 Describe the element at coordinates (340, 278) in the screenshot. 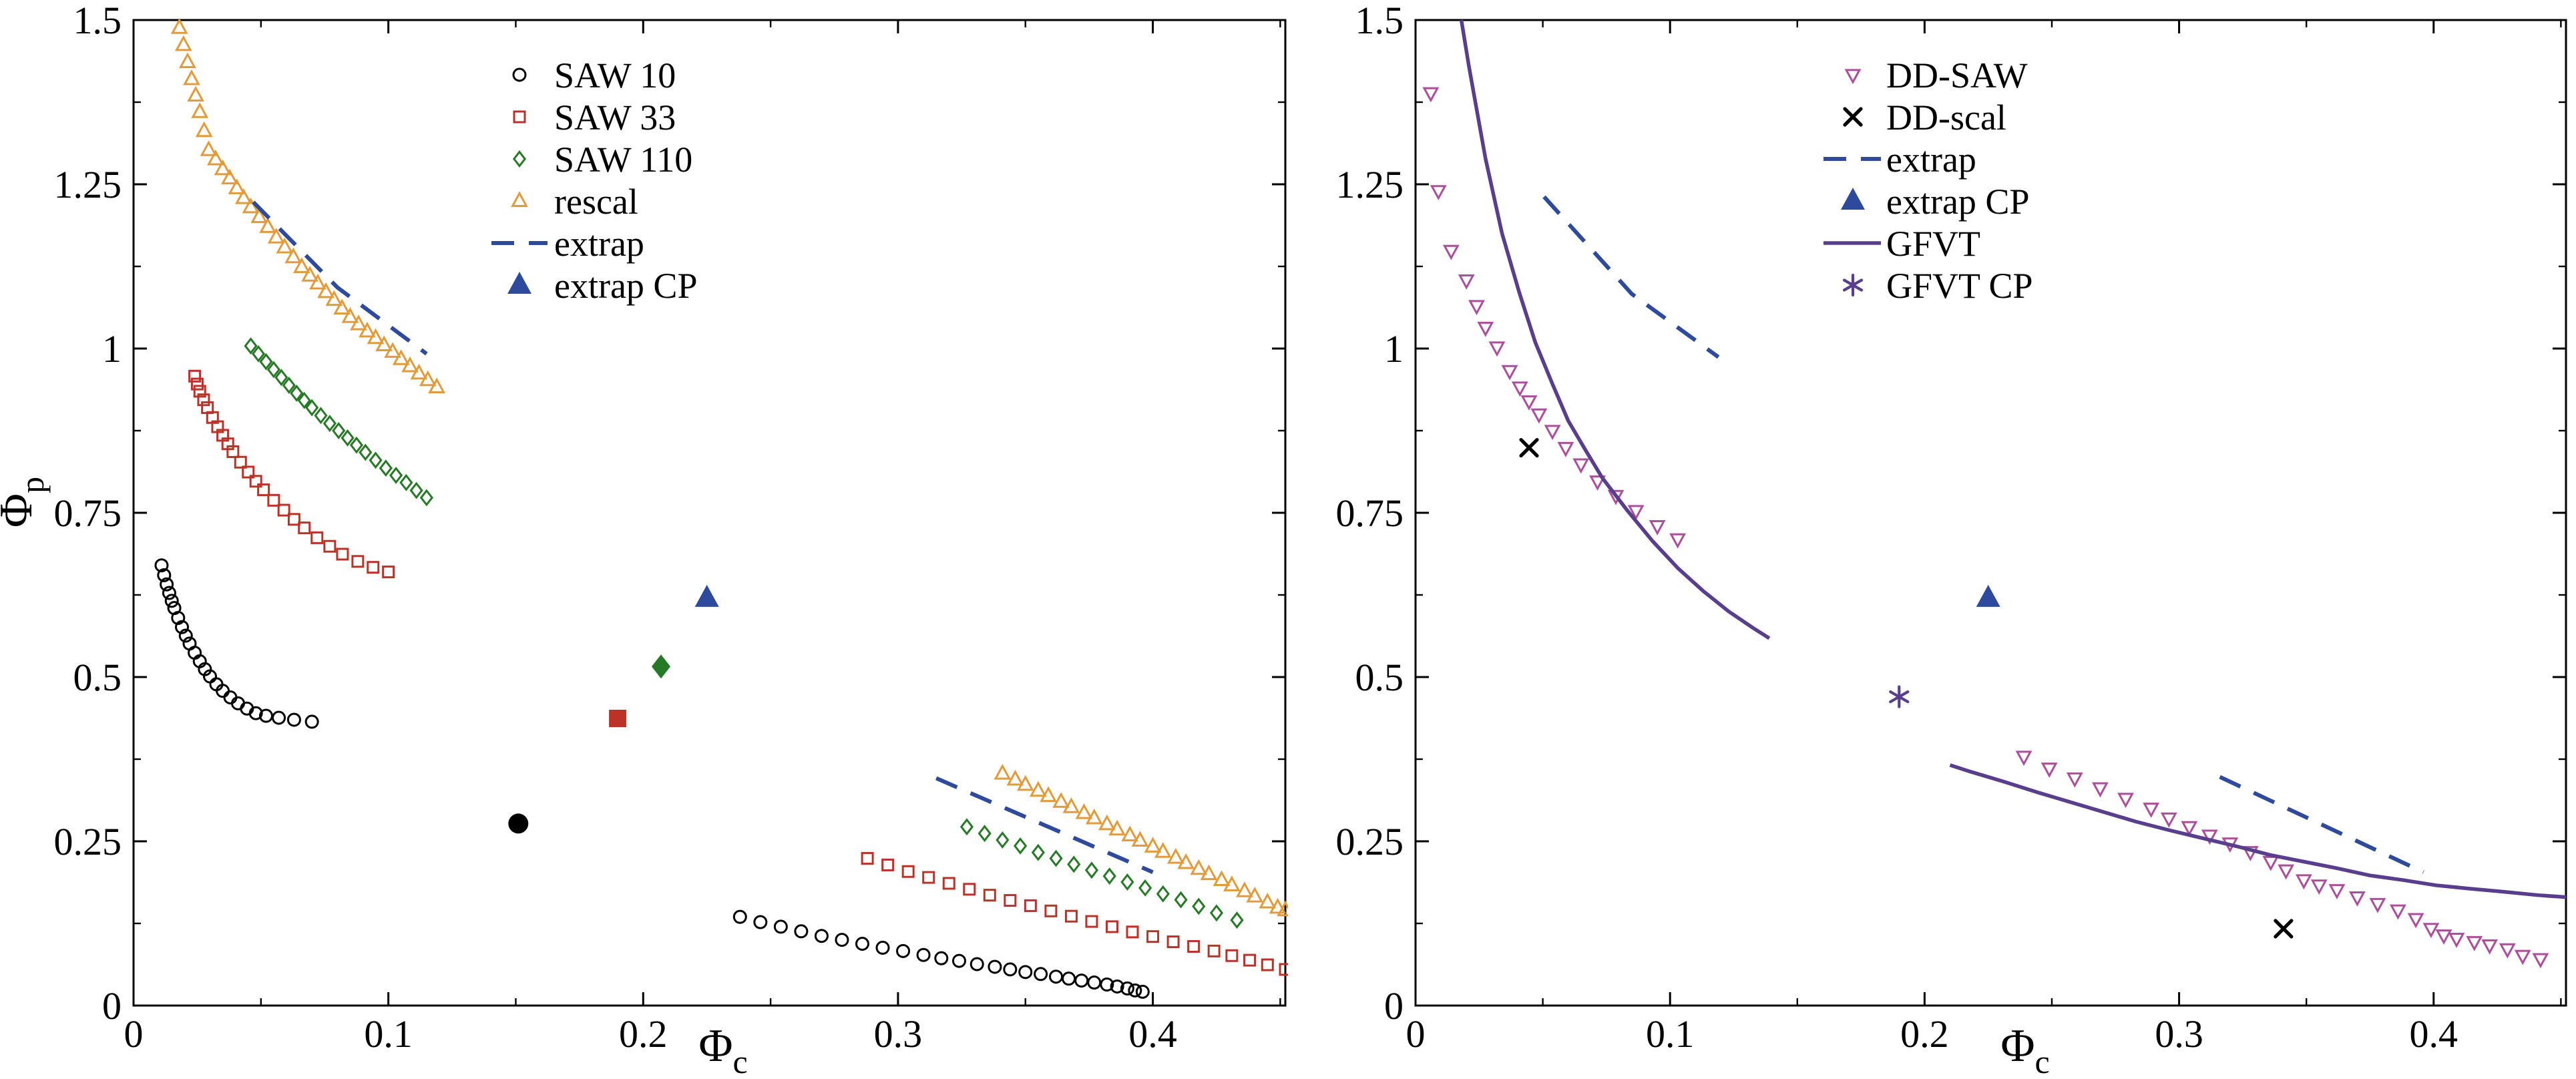

I see `extrap-line` at that location.